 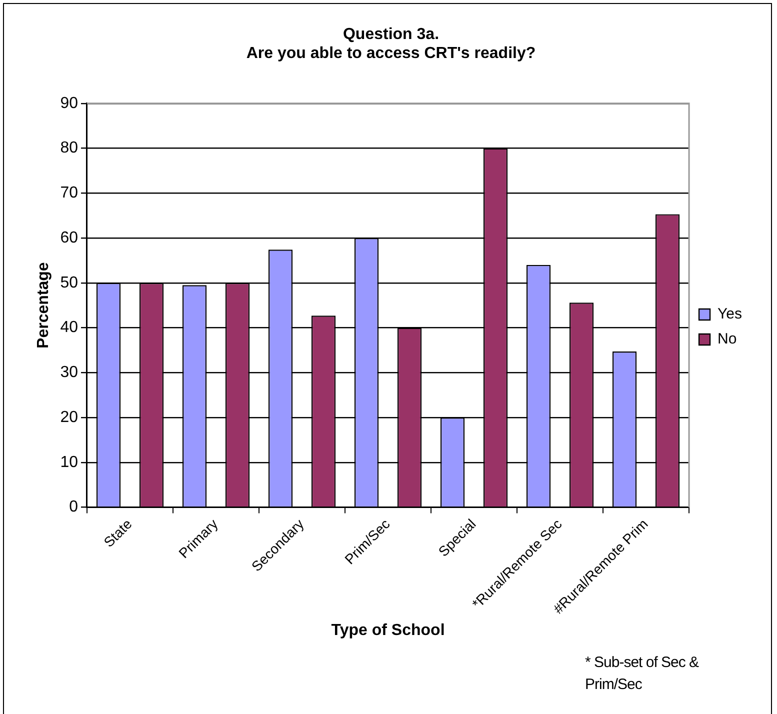 I want to click on legend-label: No, so click(x=727, y=339).